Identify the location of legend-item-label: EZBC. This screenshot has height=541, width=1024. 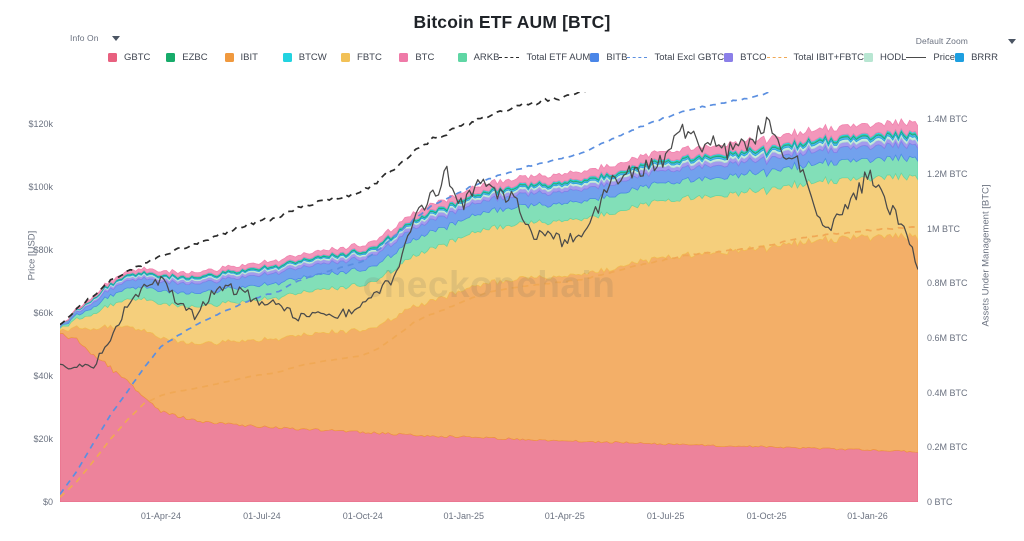
(195, 57).